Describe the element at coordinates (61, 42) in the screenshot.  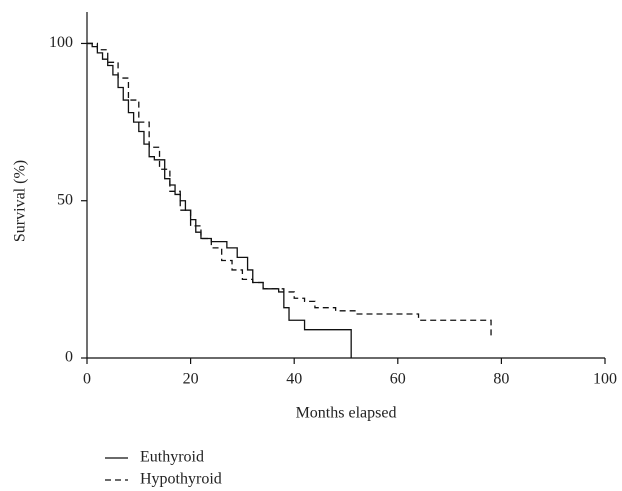
I see `y-tick-label: 100` at that location.